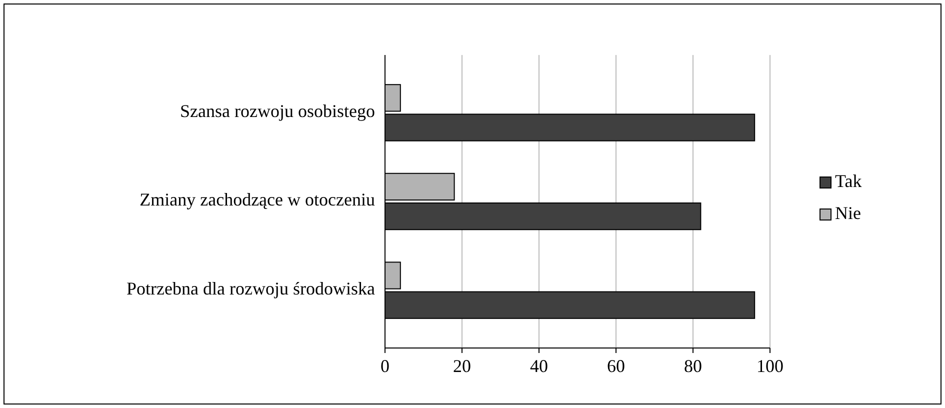 The height and width of the screenshot is (408, 945). What do you see at coordinates (257, 200) in the screenshot?
I see `y-tick-label: Zmiany zachodzące w otoczeniu` at bounding box center [257, 200].